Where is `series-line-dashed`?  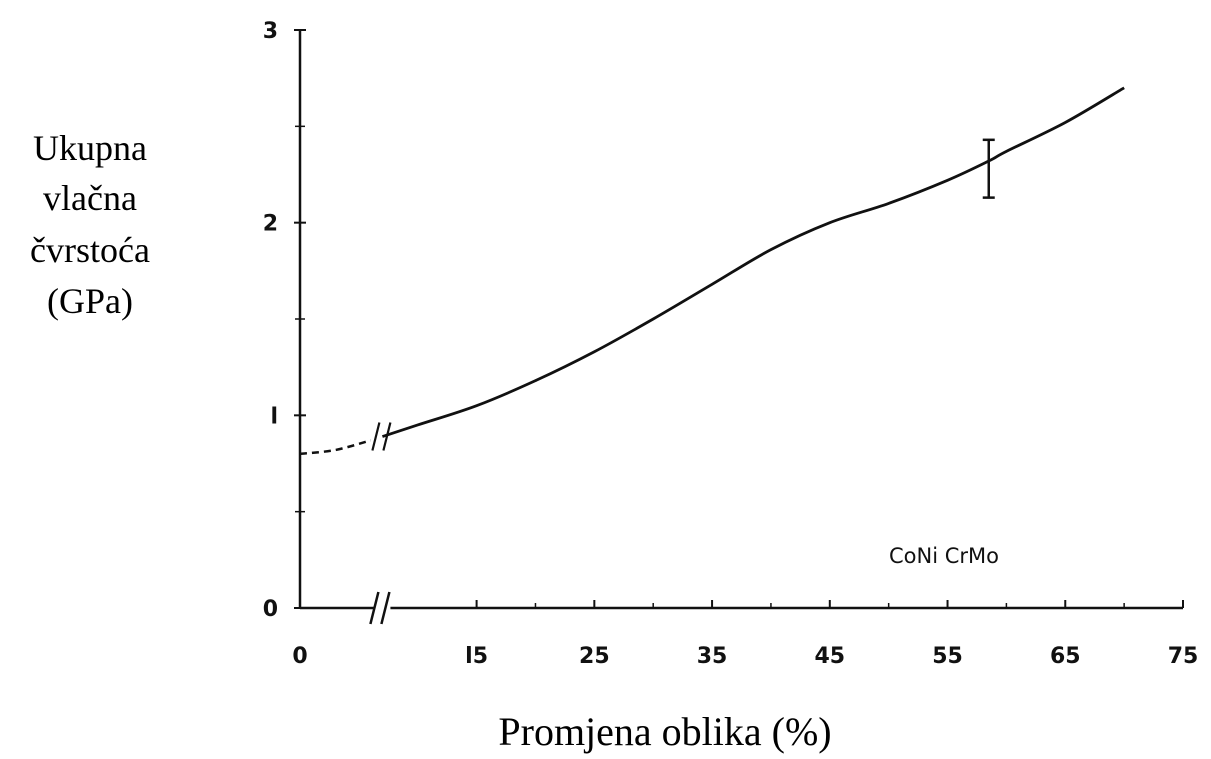
series-line-dashed is located at coordinates (335, 447).